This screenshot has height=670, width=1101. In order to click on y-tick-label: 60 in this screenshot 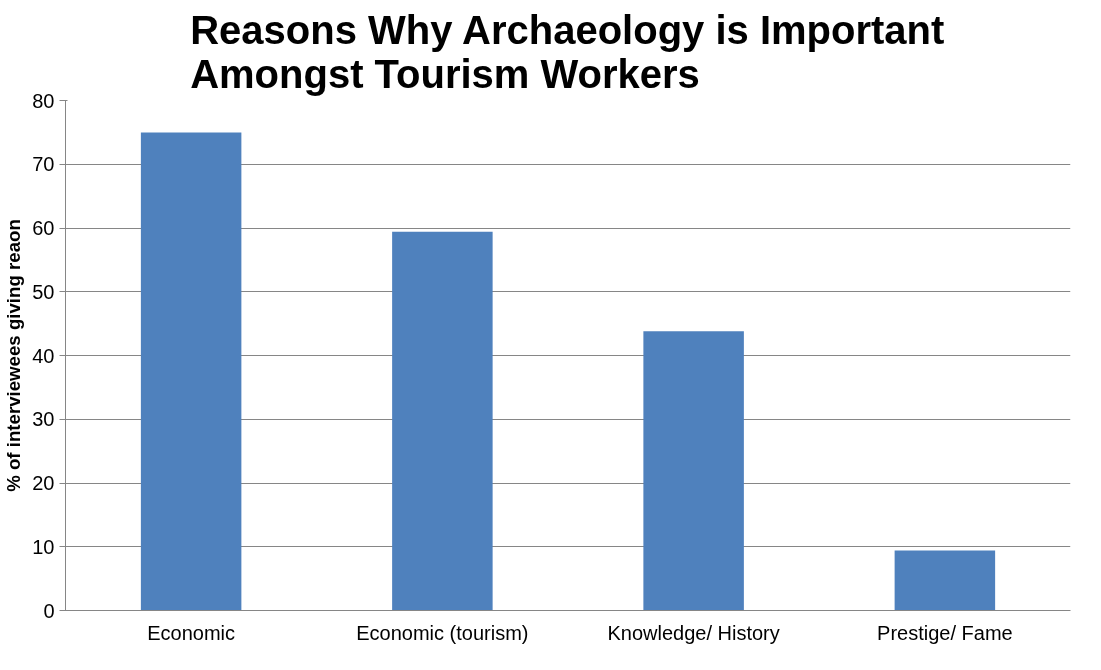, I will do `click(43, 228)`.